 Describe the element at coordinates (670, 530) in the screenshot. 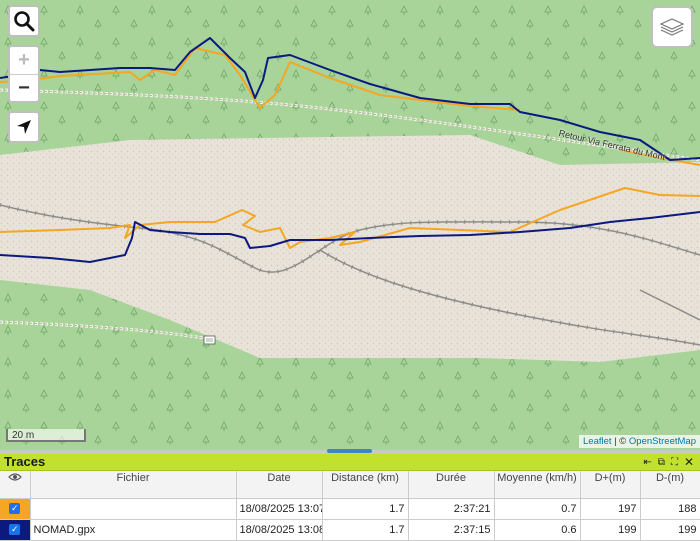

I see `dminus-cell: 199` at that location.